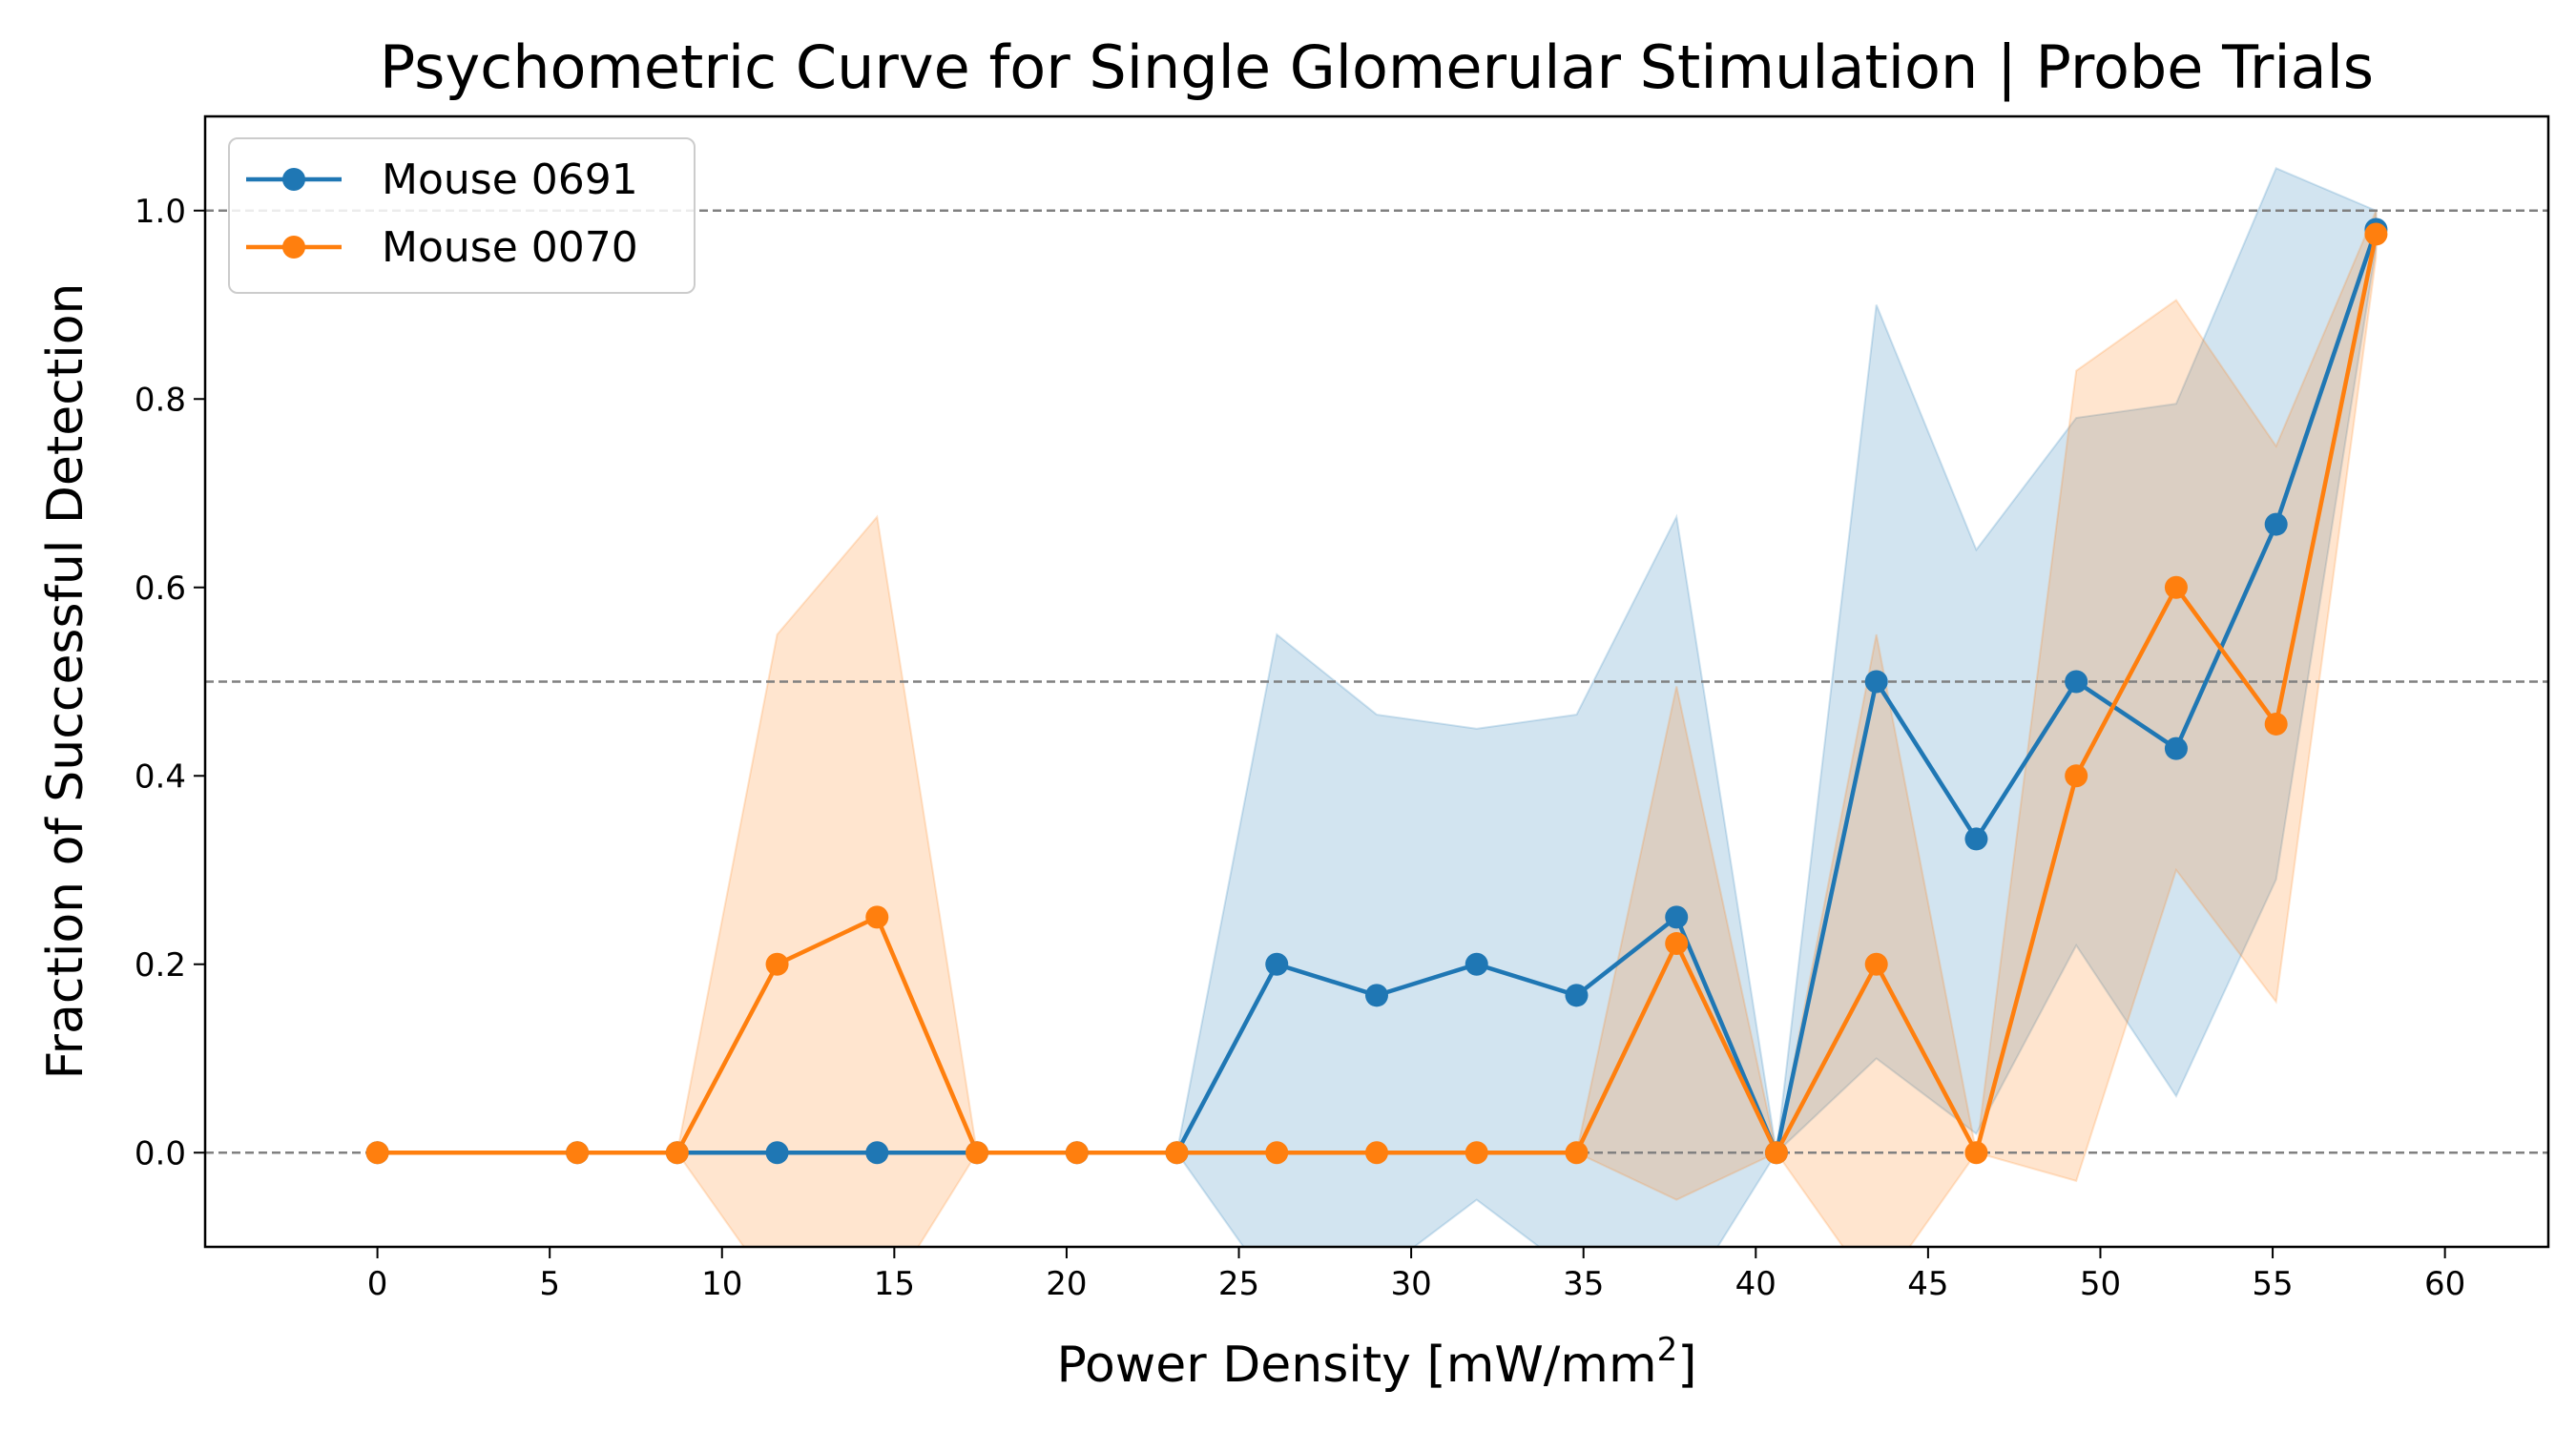 The height and width of the screenshot is (1431, 2576). What do you see at coordinates (1410, 1284) in the screenshot?
I see `x-tick-label: 30` at bounding box center [1410, 1284].